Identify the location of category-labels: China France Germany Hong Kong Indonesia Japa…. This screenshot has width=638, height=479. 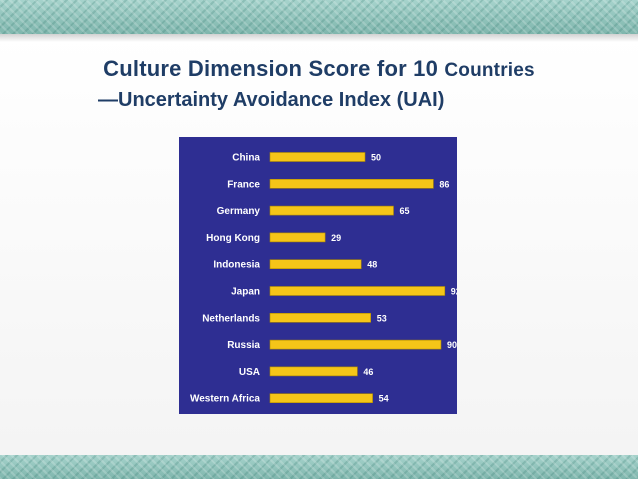
(225, 279).